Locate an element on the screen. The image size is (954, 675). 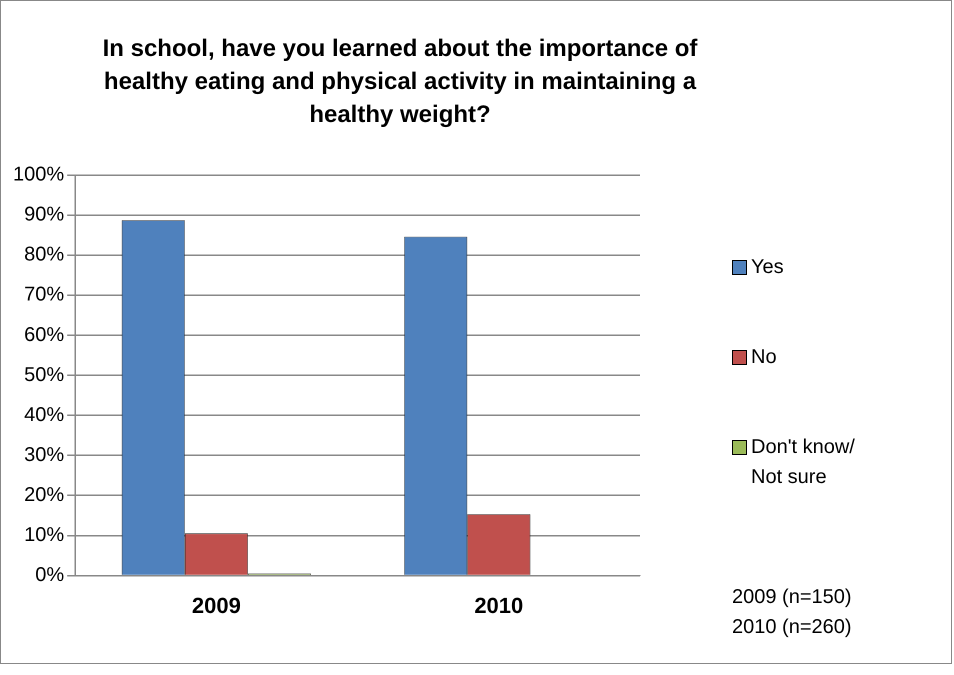
x-tick-label: 2010 is located at coordinates (499, 605).